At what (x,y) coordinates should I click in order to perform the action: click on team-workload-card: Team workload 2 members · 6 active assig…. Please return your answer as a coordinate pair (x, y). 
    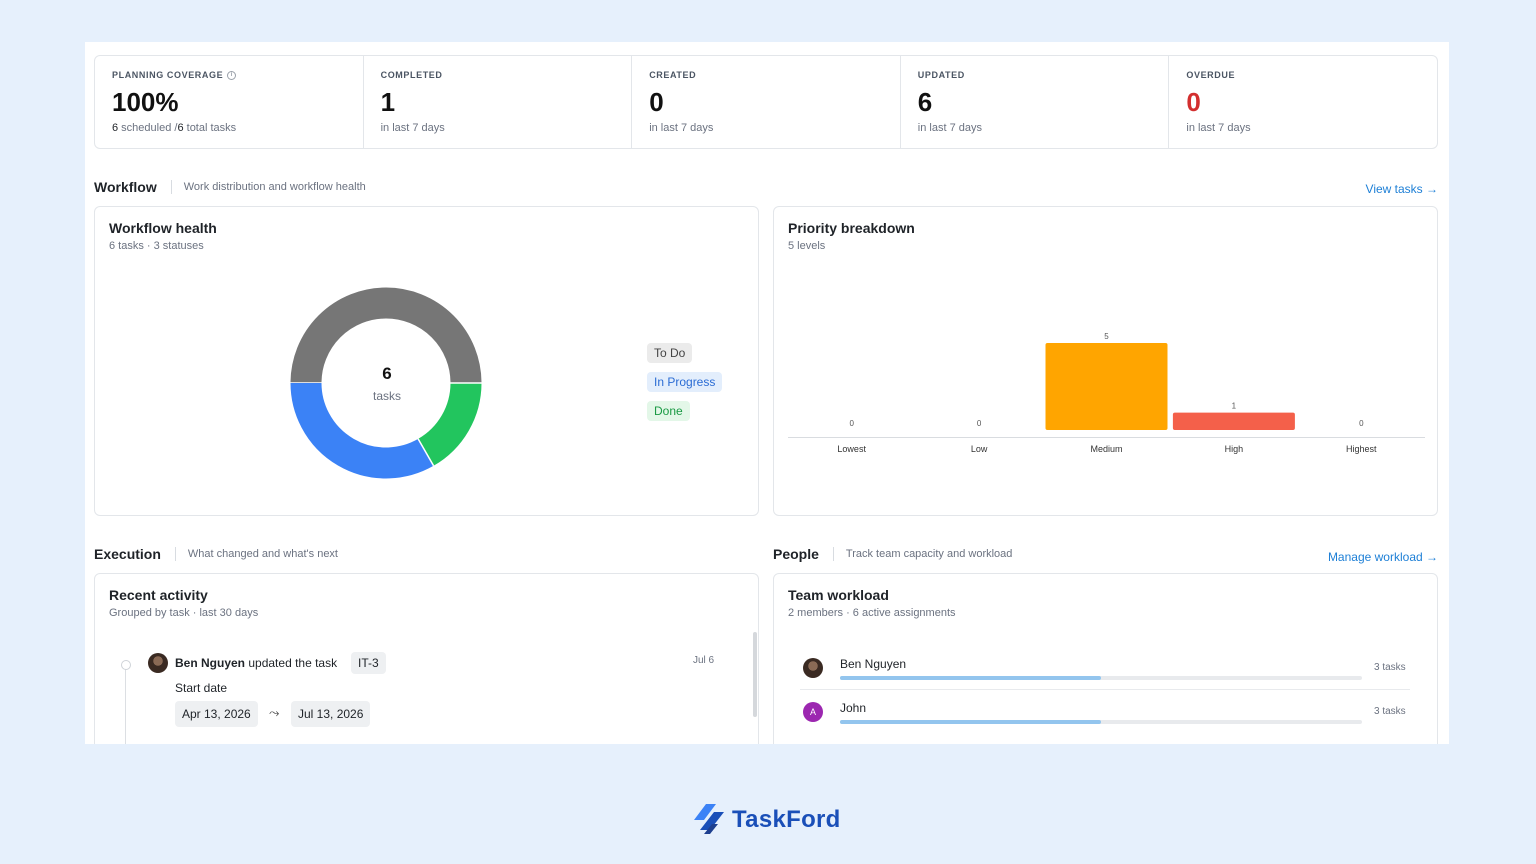
    Looking at the image, I should click on (1105, 658).